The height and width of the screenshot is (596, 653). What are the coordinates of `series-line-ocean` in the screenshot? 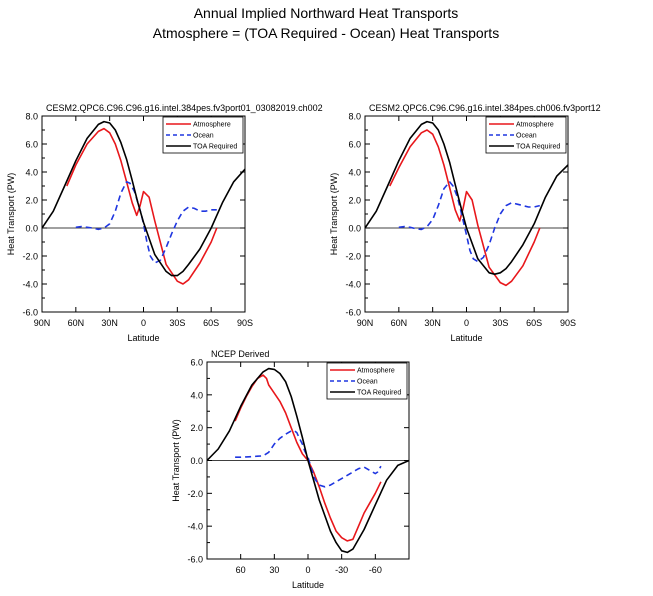 It's located at (469, 222).